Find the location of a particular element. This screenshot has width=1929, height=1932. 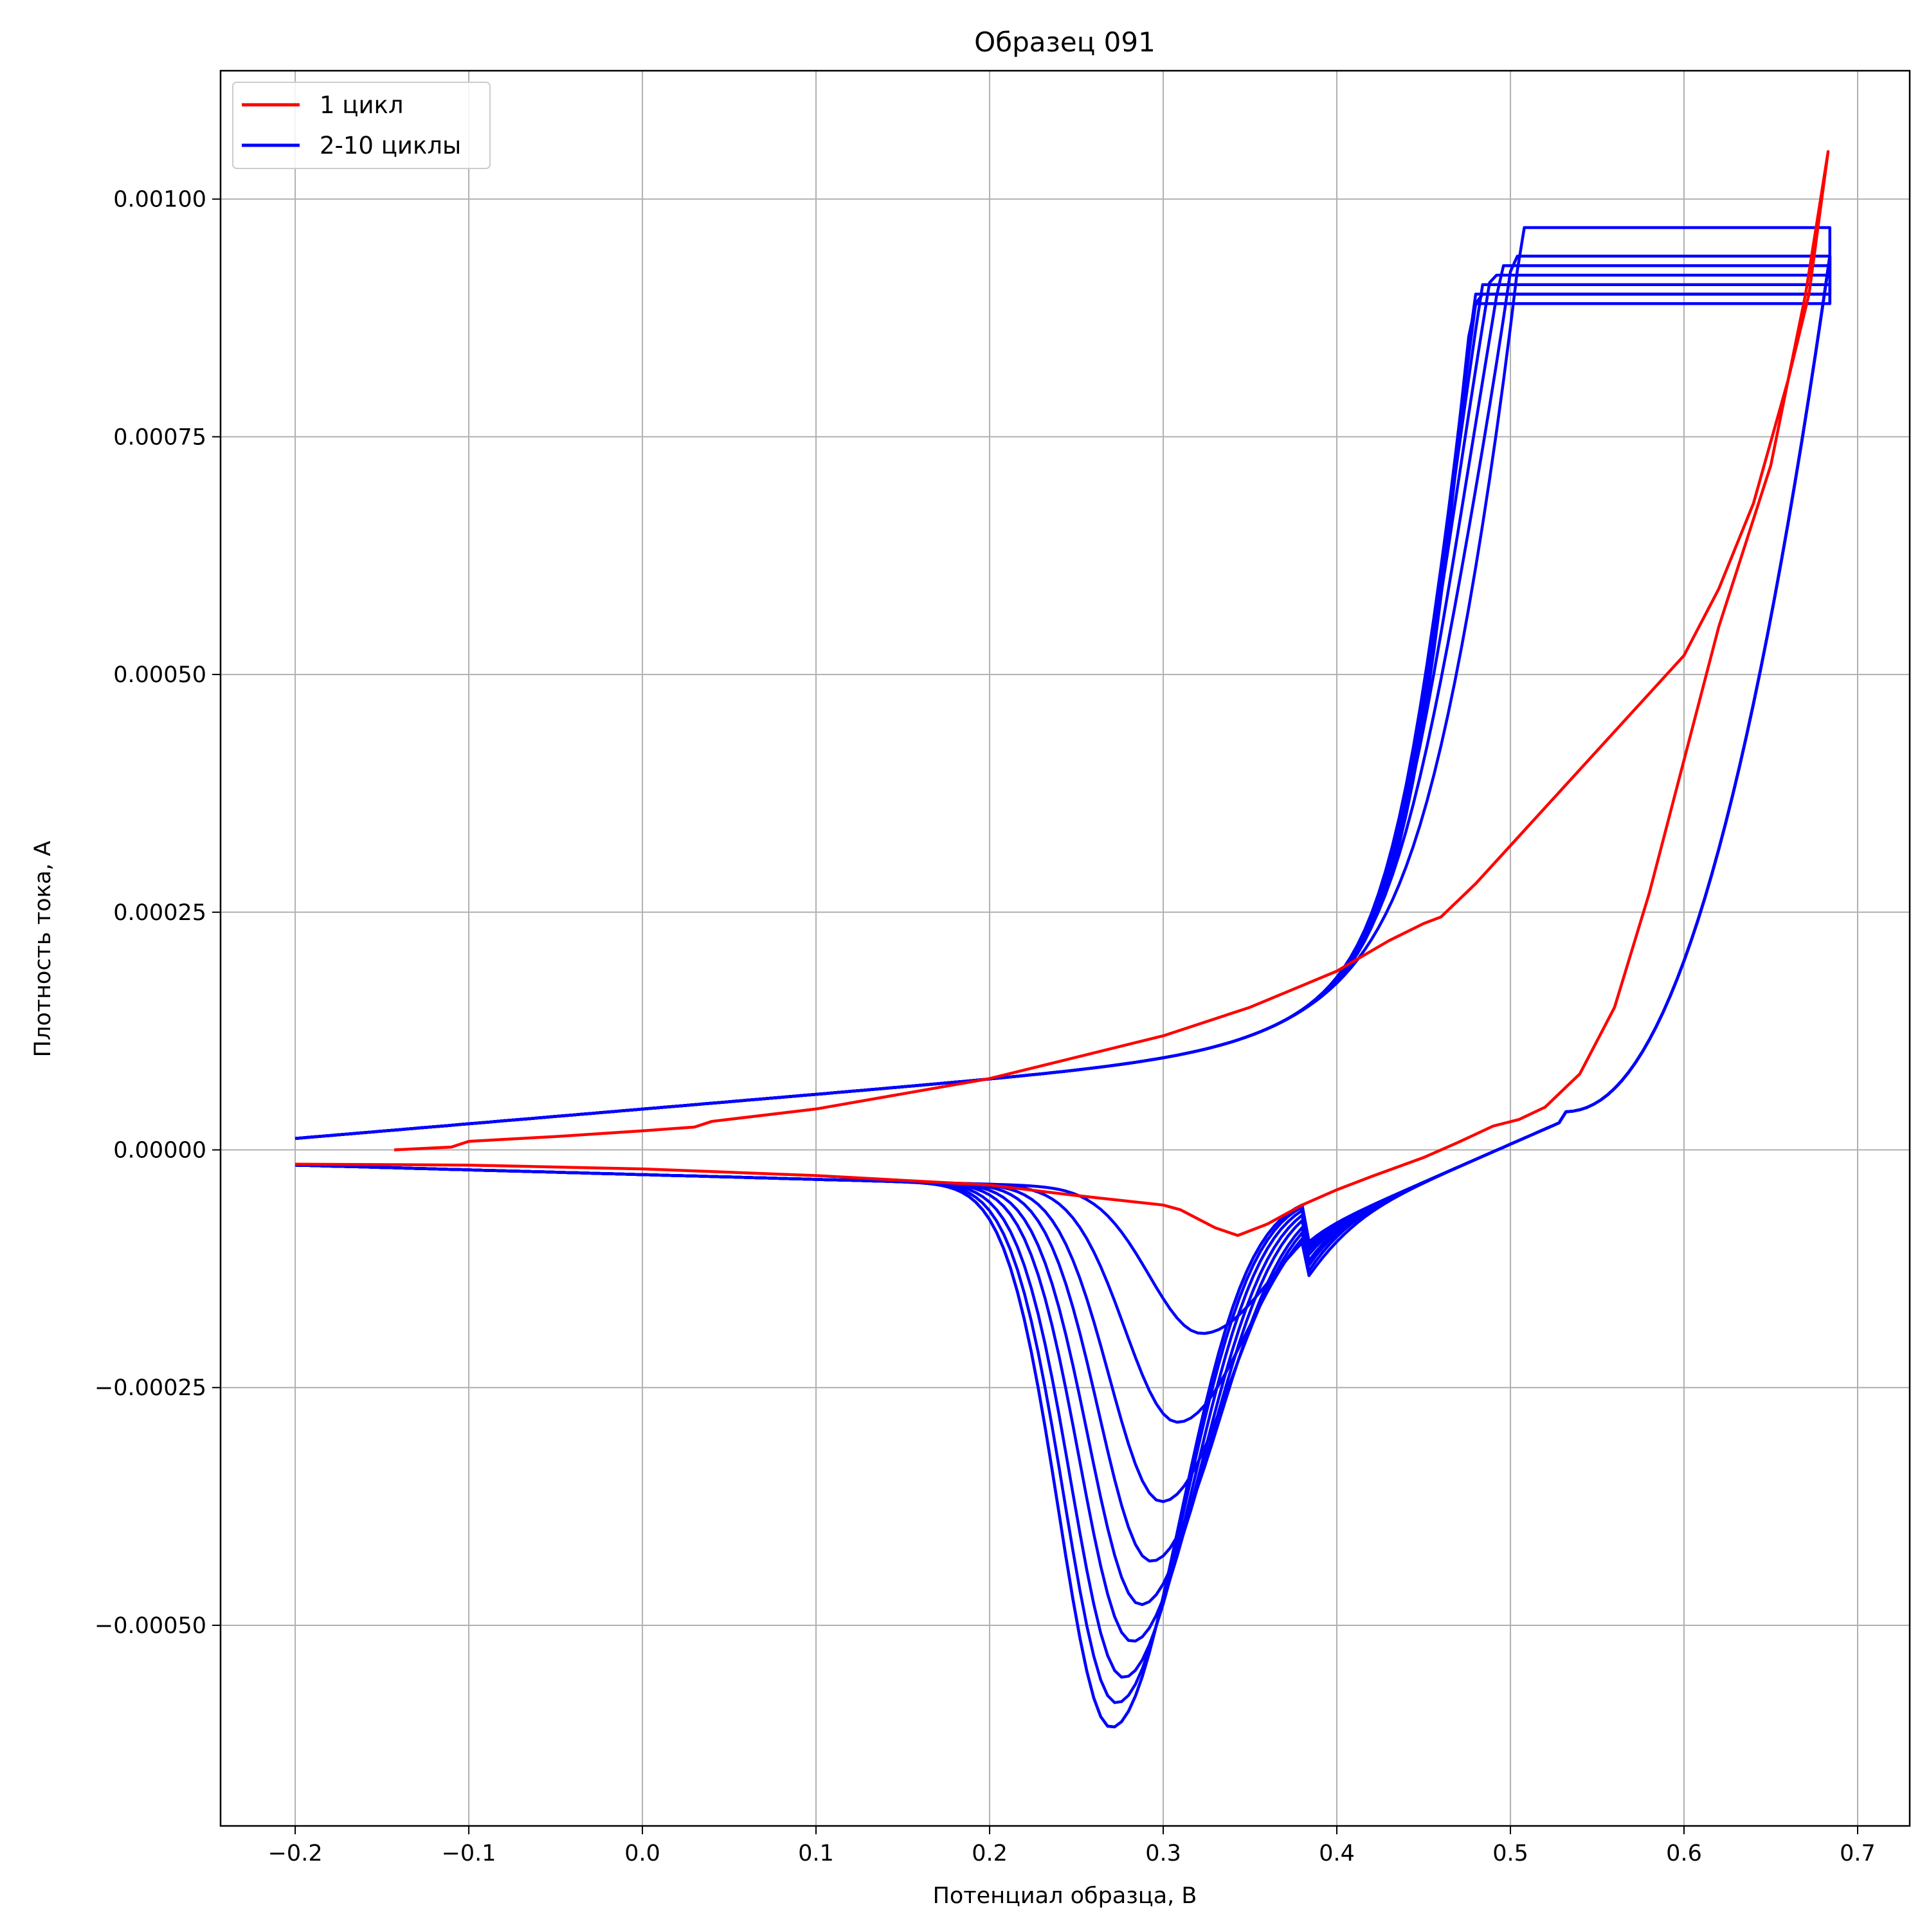

legend-label-cycle-1: 1 цикл is located at coordinates (362, 105).